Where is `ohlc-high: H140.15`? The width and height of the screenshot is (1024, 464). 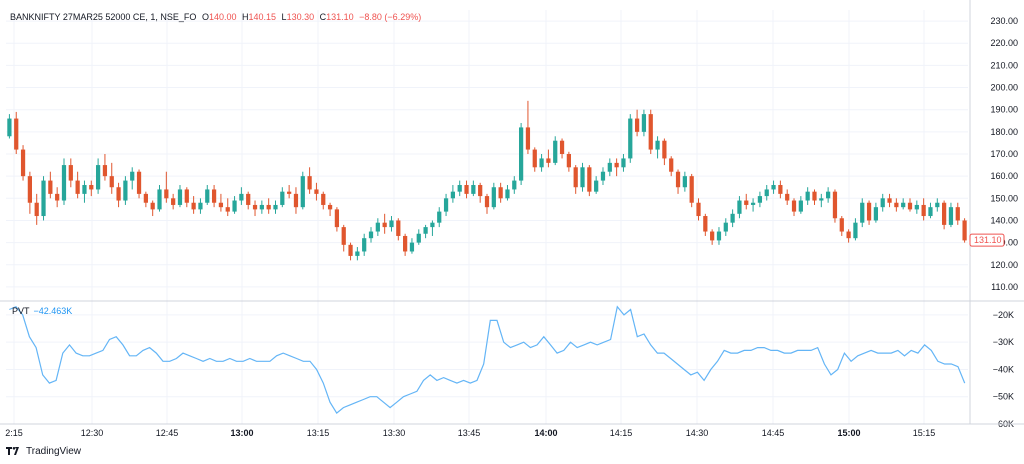 ohlc-high: H140.15 is located at coordinates (259, 17).